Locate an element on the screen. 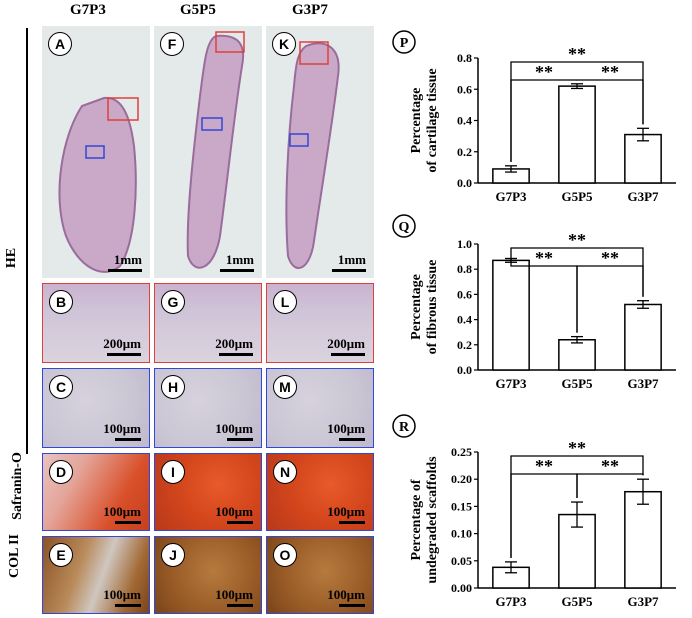  roi-blue-a is located at coordinates (95, 152).